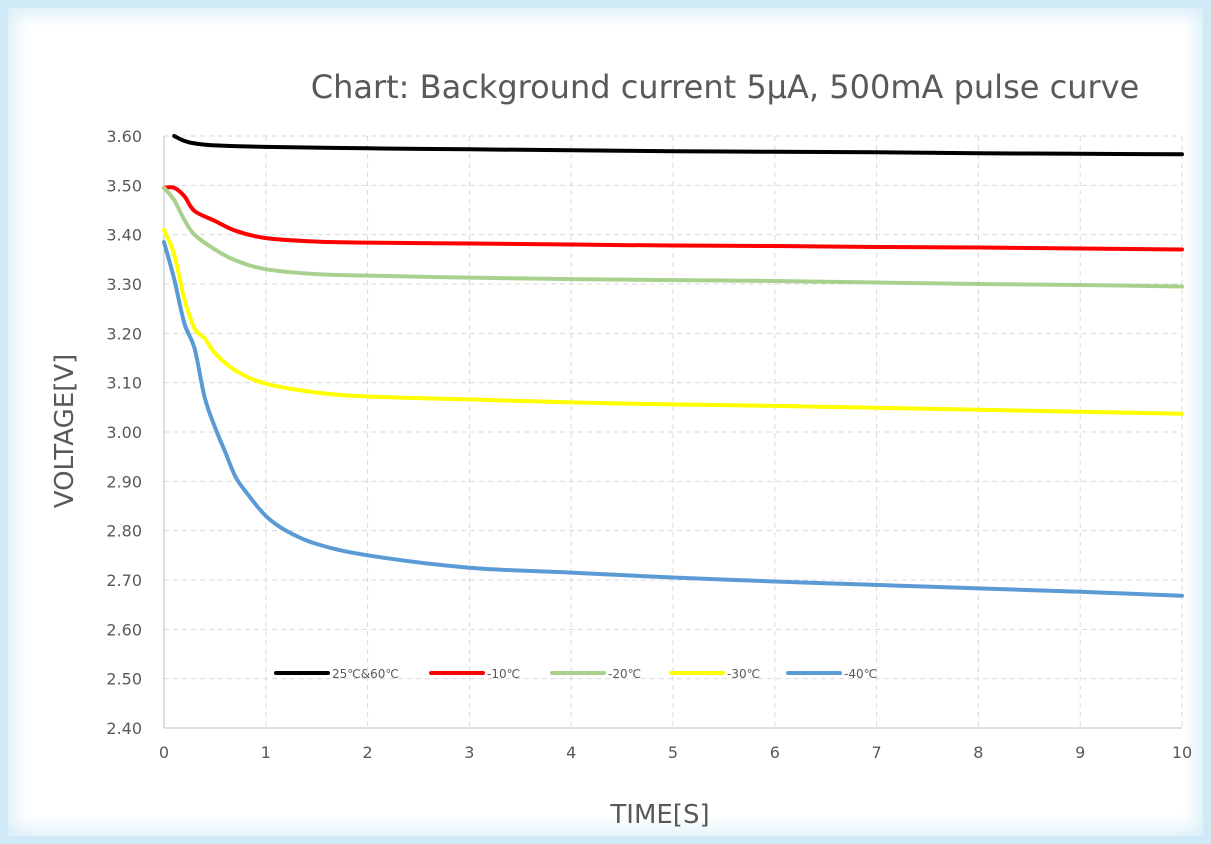 The height and width of the screenshot is (844, 1211). Describe the element at coordinates (124, 185) in the screenshot. I see `y-tick-label: 3.50` at that location.